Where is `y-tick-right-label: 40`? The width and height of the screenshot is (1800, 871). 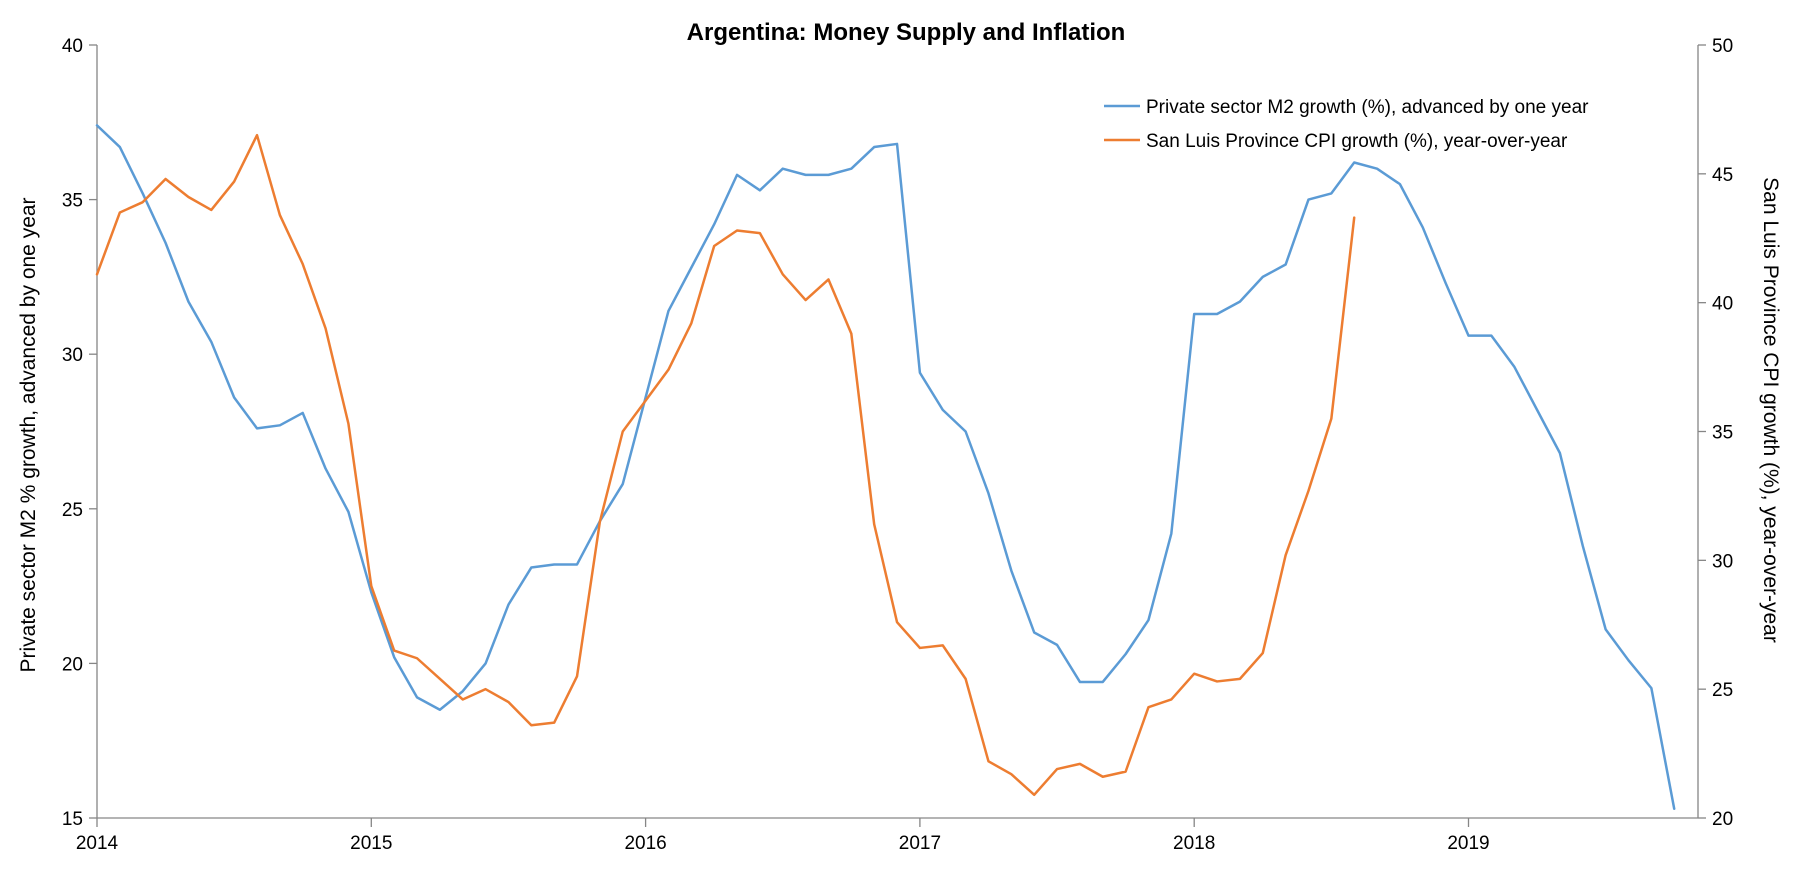
y-tick-right-label: 40 is located at coordinates (1722, 304).